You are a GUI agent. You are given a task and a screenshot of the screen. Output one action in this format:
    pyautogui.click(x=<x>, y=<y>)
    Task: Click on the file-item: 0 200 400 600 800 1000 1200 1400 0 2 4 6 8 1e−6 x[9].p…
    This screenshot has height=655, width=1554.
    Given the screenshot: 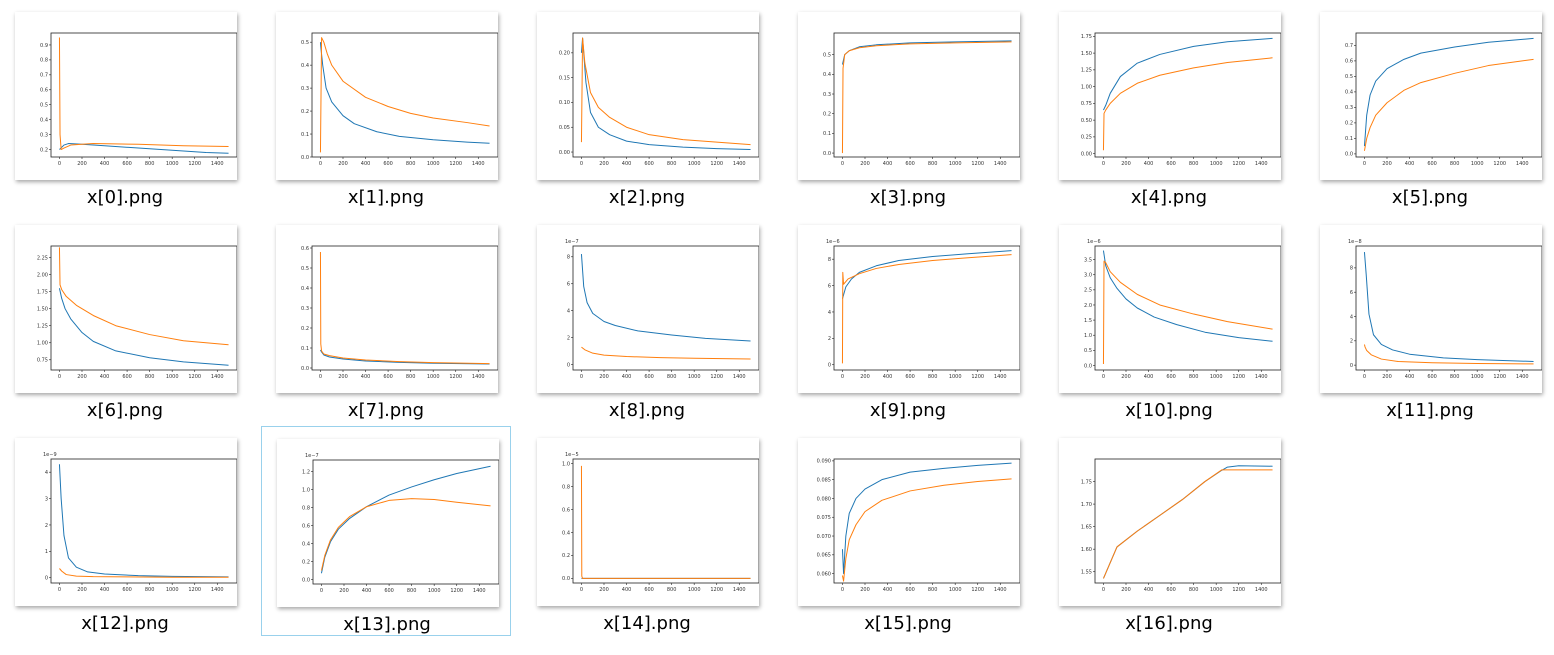 What is the action you would take?
    pyautogui.click(x=908, y=318)
    